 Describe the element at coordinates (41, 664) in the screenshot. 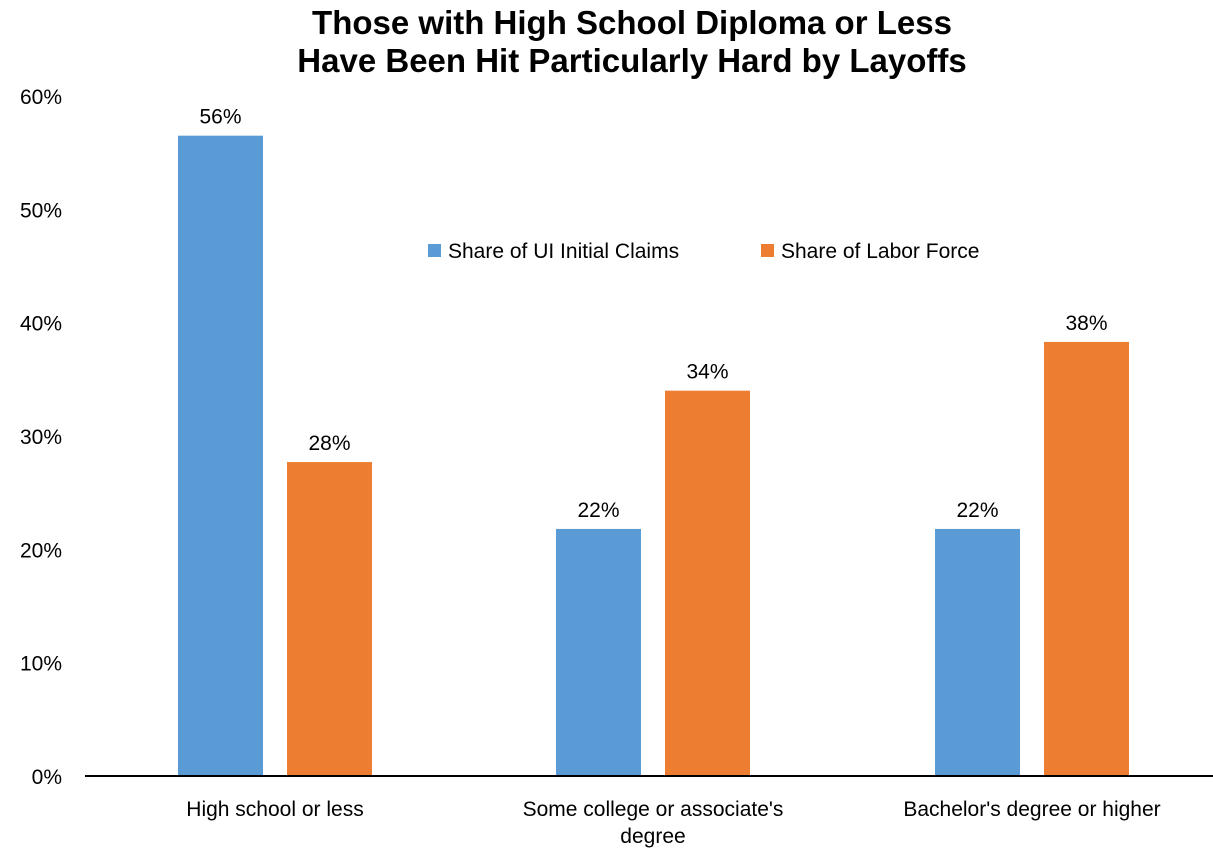

I see `y-tick-label: 10%` at that location.